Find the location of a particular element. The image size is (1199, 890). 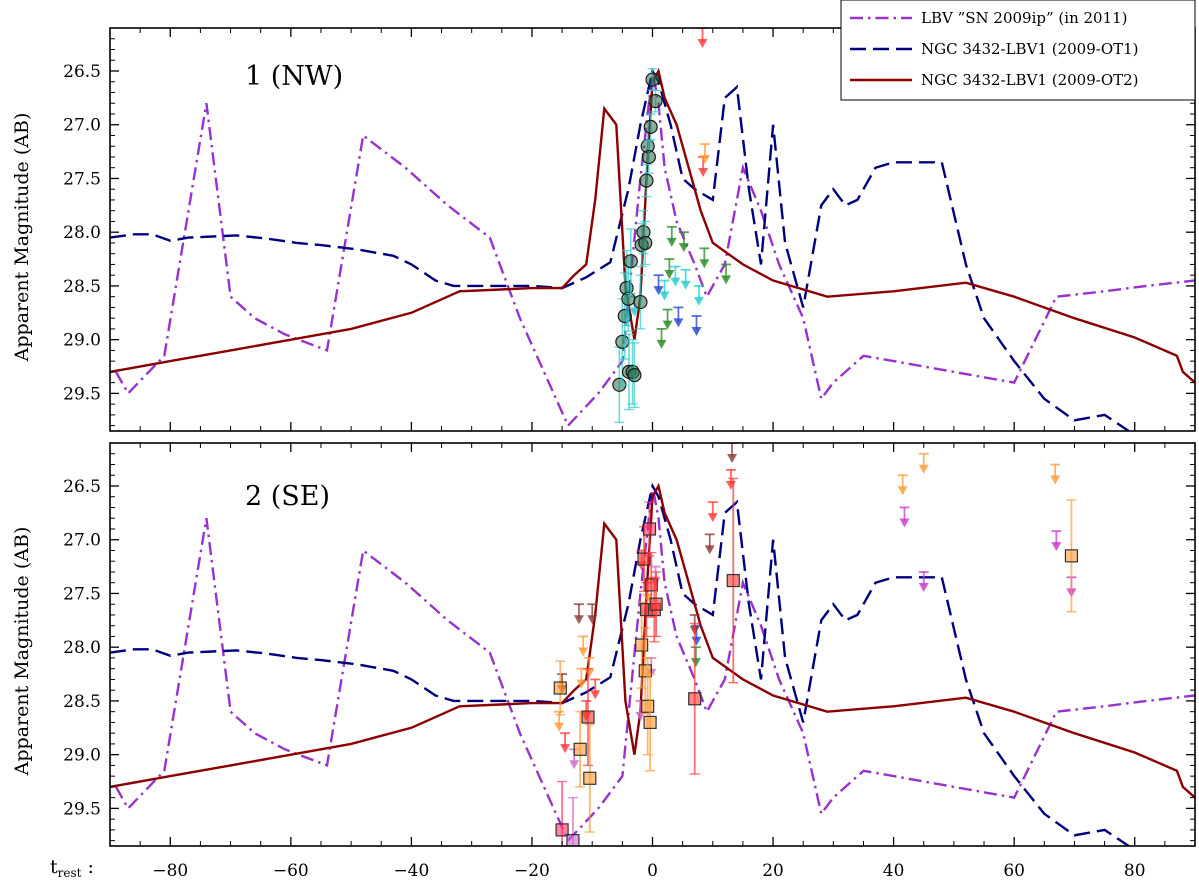

x-tick-label: 20 is located at coordinates (773, 871).